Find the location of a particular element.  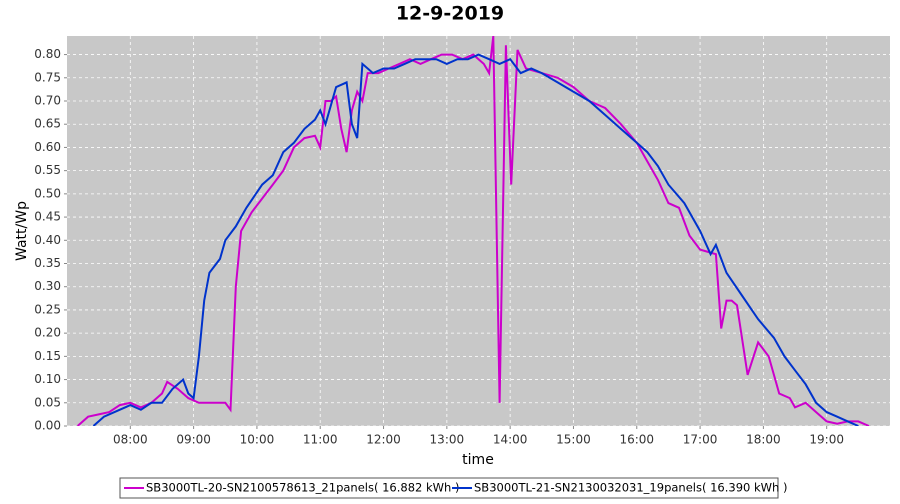

y-tick-label: 0.30 is located at coordinates (47, 286).